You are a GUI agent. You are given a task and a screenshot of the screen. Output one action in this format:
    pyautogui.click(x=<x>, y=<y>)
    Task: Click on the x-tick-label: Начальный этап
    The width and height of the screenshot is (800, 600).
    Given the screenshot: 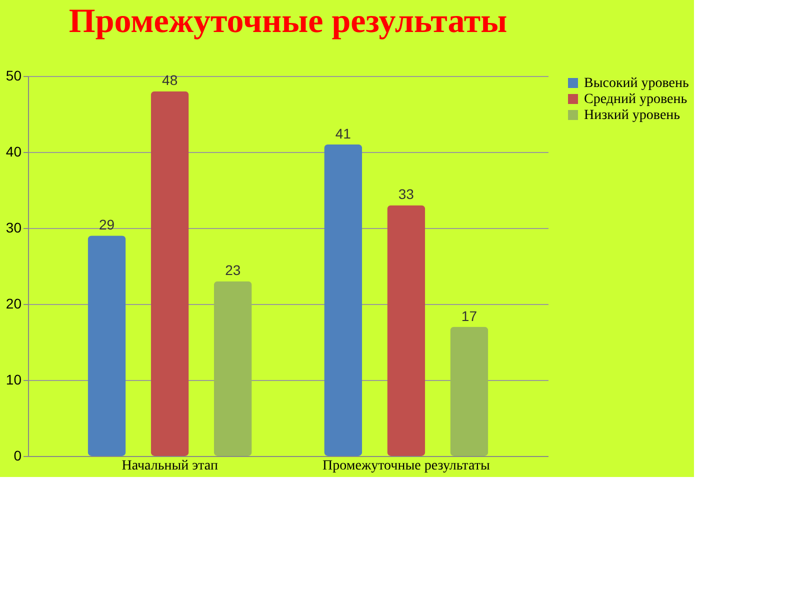 What is the action you would take?
    pyautogui.click(x=170, y=466)
    